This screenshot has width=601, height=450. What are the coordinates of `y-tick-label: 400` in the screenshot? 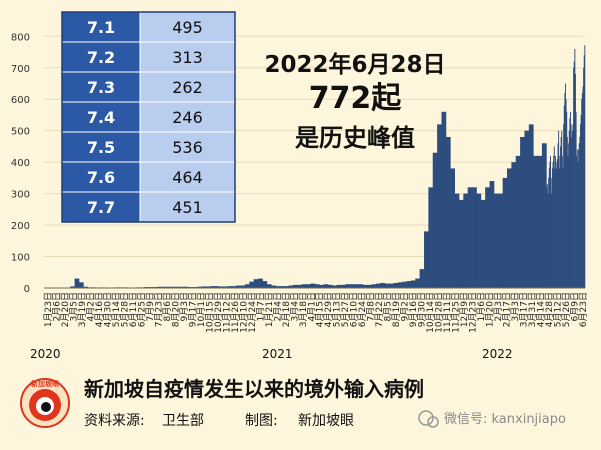 It's located at (20, 163).